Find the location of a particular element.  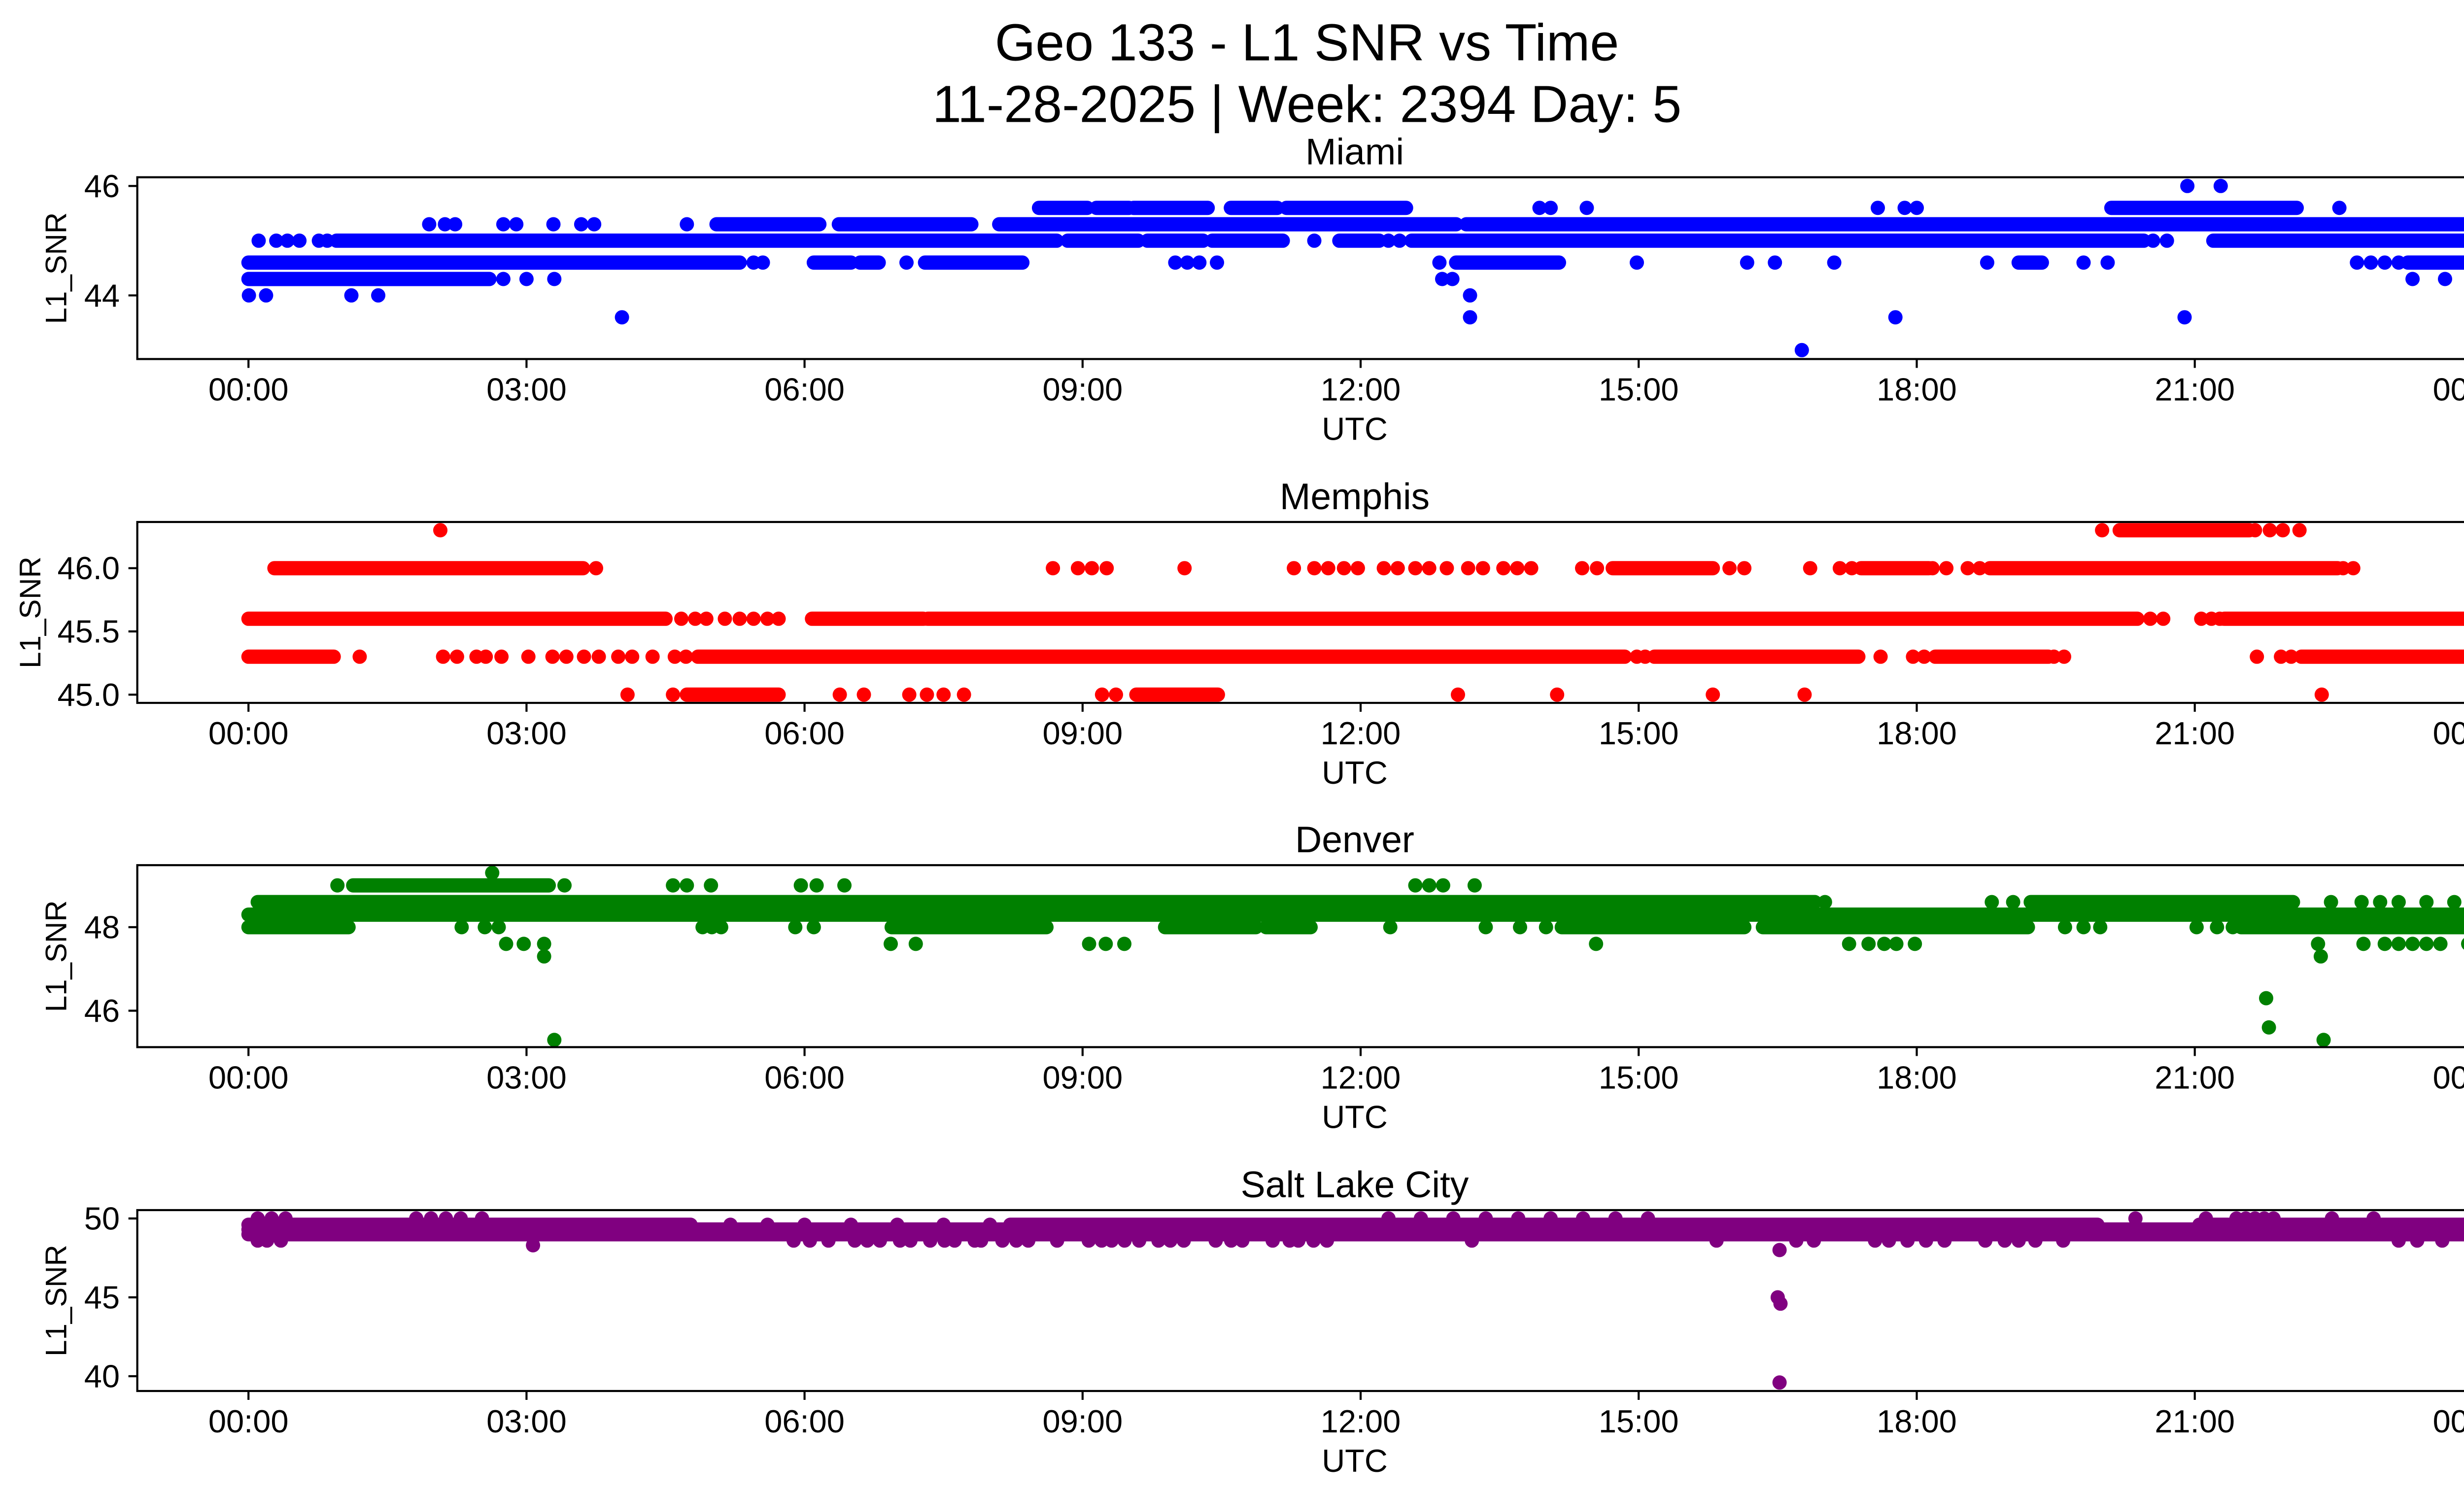

svg-text: 45 is located at coordinates (102, 1298).